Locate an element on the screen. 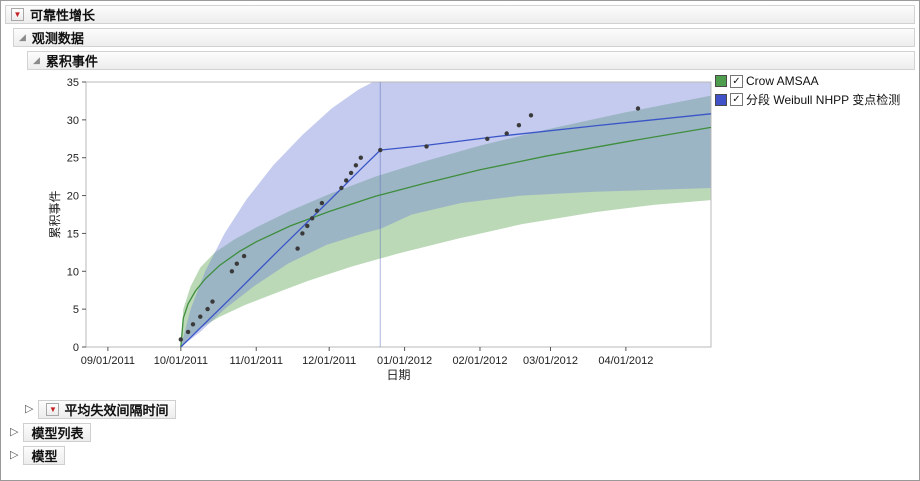  chart-legend: ✓ Crow AMSAA ✓ 分段 Weibull NHPP 变点检测 is located at coordinates (807, 91).